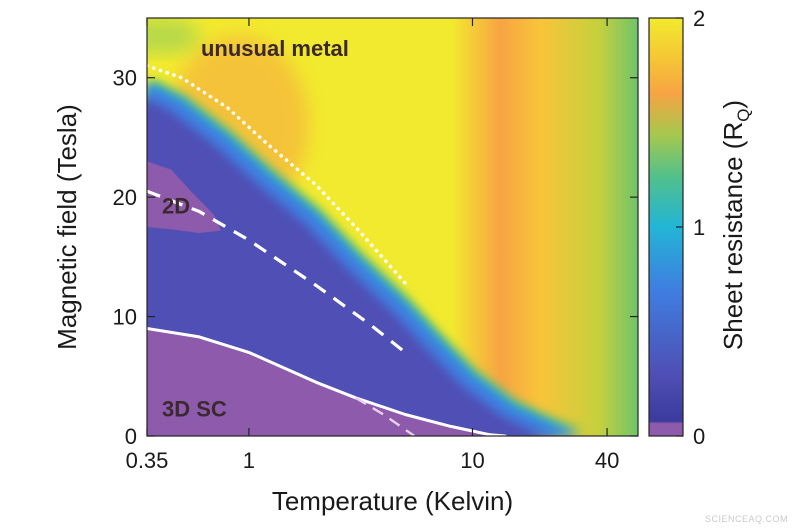 This screenshot has height=530, width=800. What do you see at coordinates (249, 460) in the screenshot?
I see `x-tick-label: 1` at bounding box center [249, 460].